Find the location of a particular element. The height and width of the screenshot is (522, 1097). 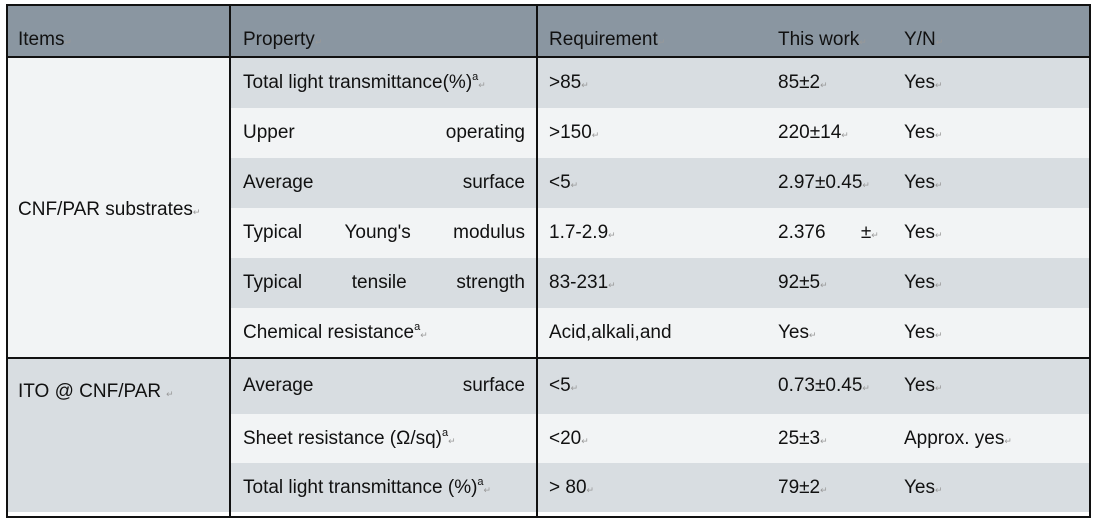

requirement-cell: >85↵ is located at coordinates (569, 82).